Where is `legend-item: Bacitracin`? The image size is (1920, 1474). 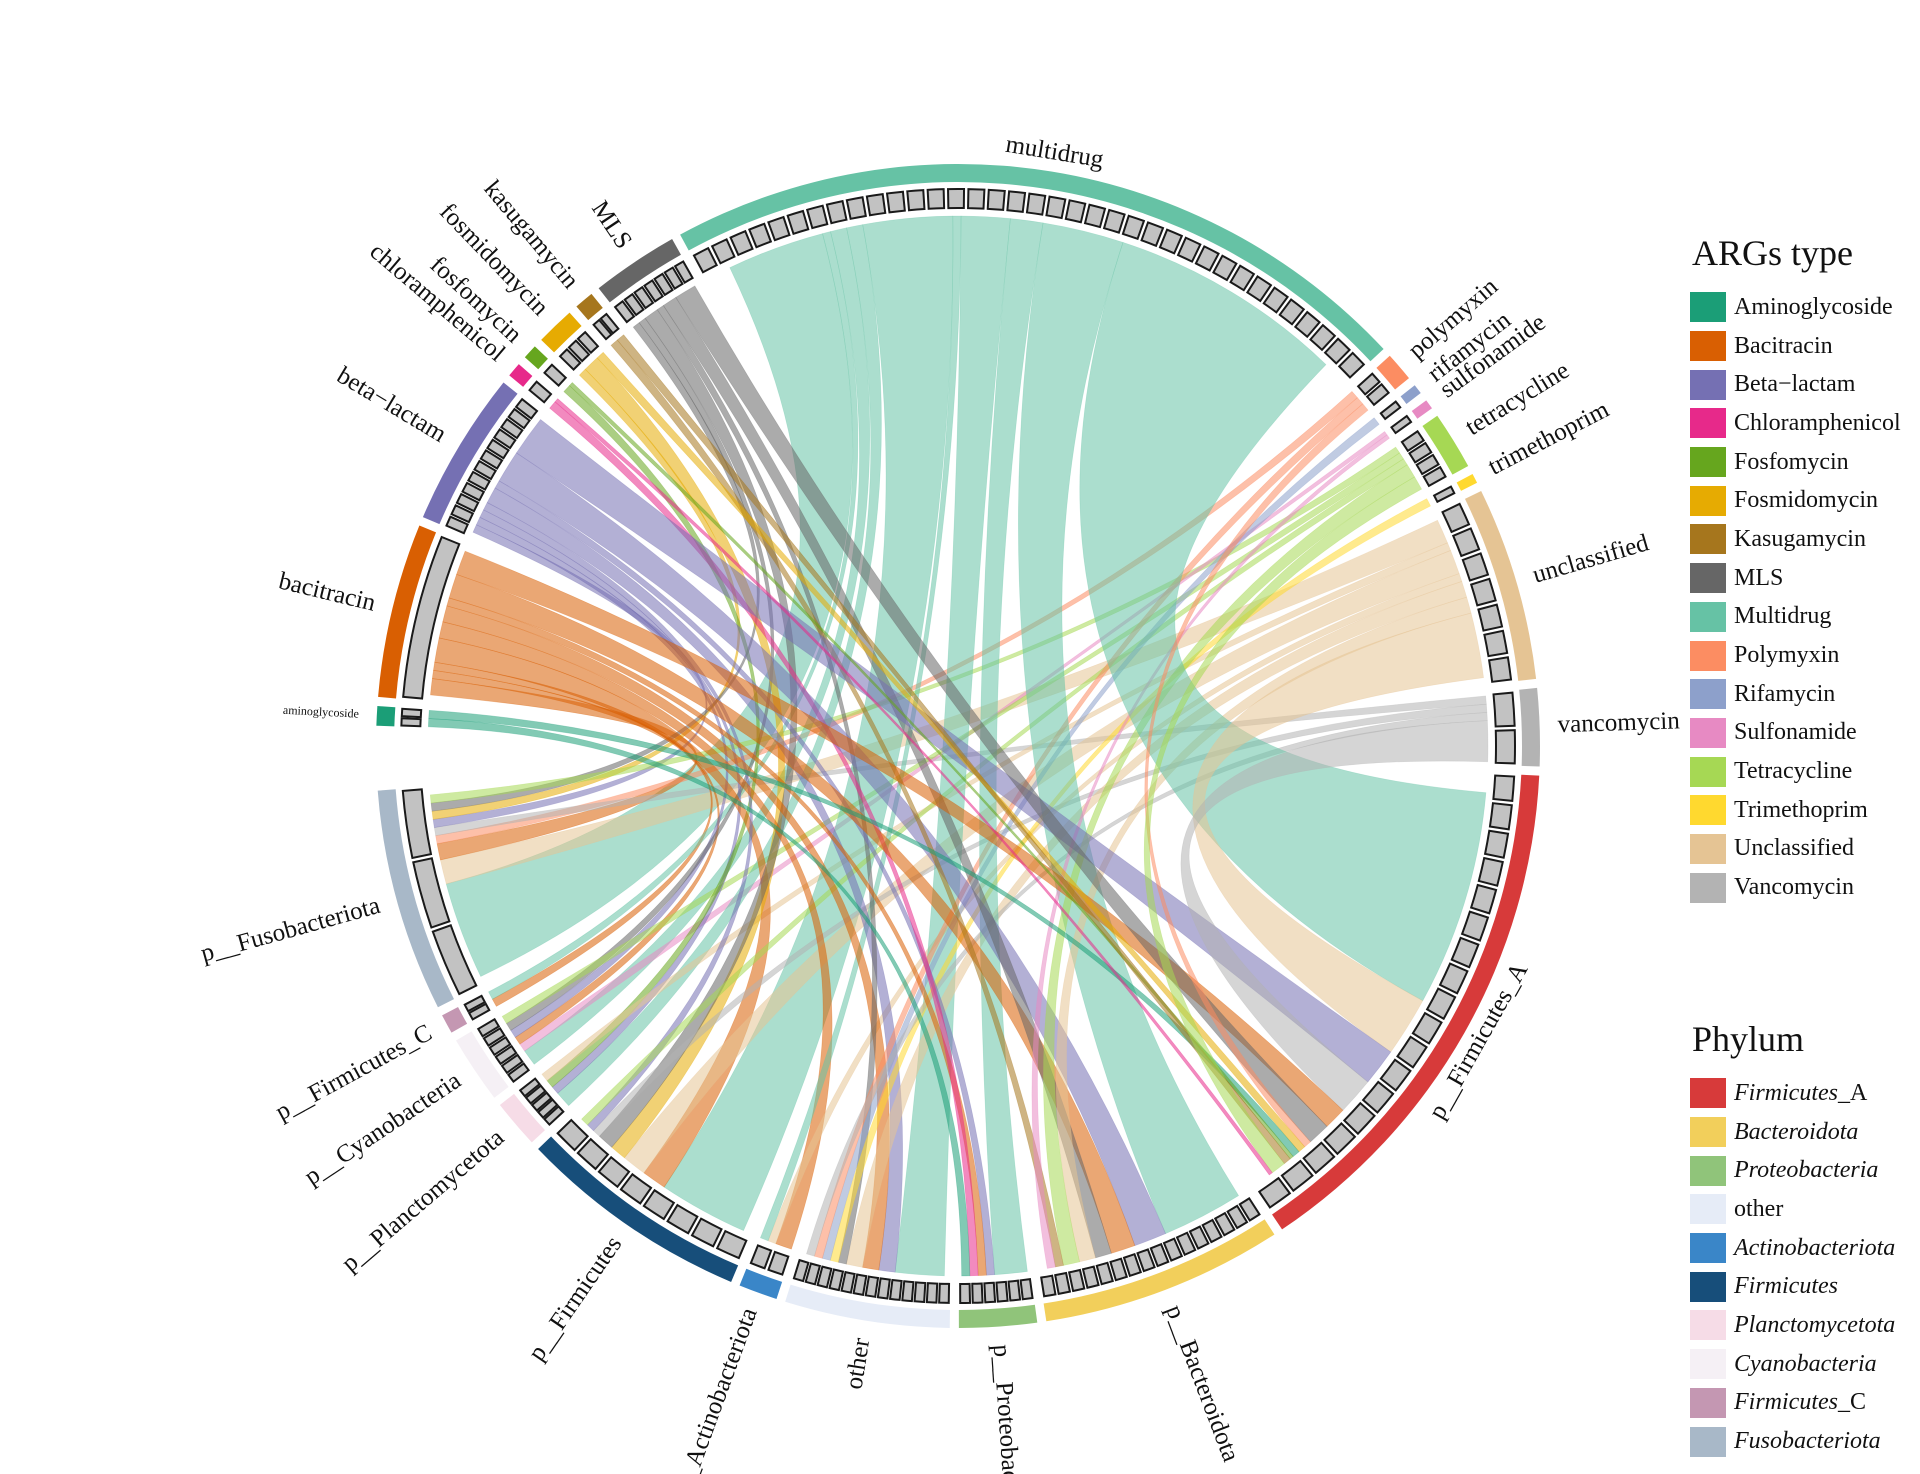
legend-item: Bacitracin is located at coordinates (1795, 346).